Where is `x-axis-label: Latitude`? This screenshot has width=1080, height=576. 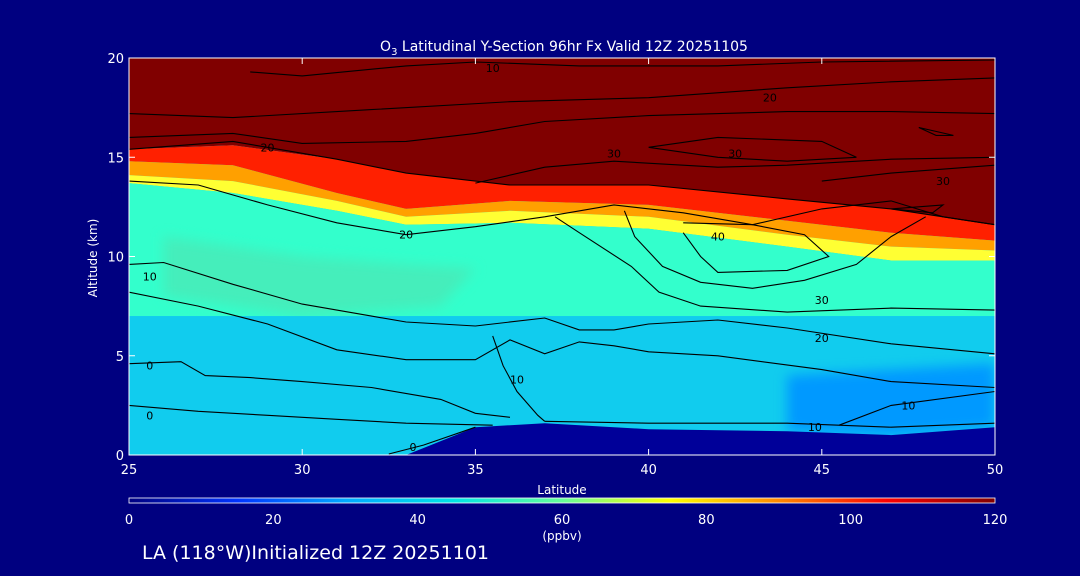
x-axis-label: Latitude is located at coordinates (561, 490).